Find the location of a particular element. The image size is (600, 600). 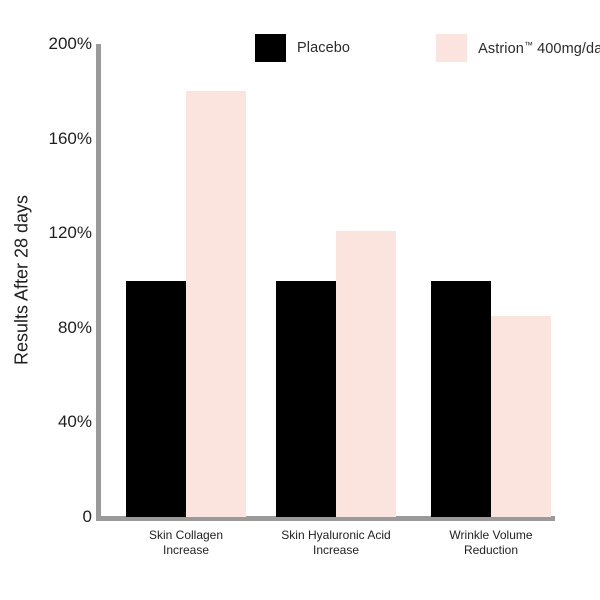

x-axis-category-label: Skin Collagen Increase is located at coordinates (186, 543).